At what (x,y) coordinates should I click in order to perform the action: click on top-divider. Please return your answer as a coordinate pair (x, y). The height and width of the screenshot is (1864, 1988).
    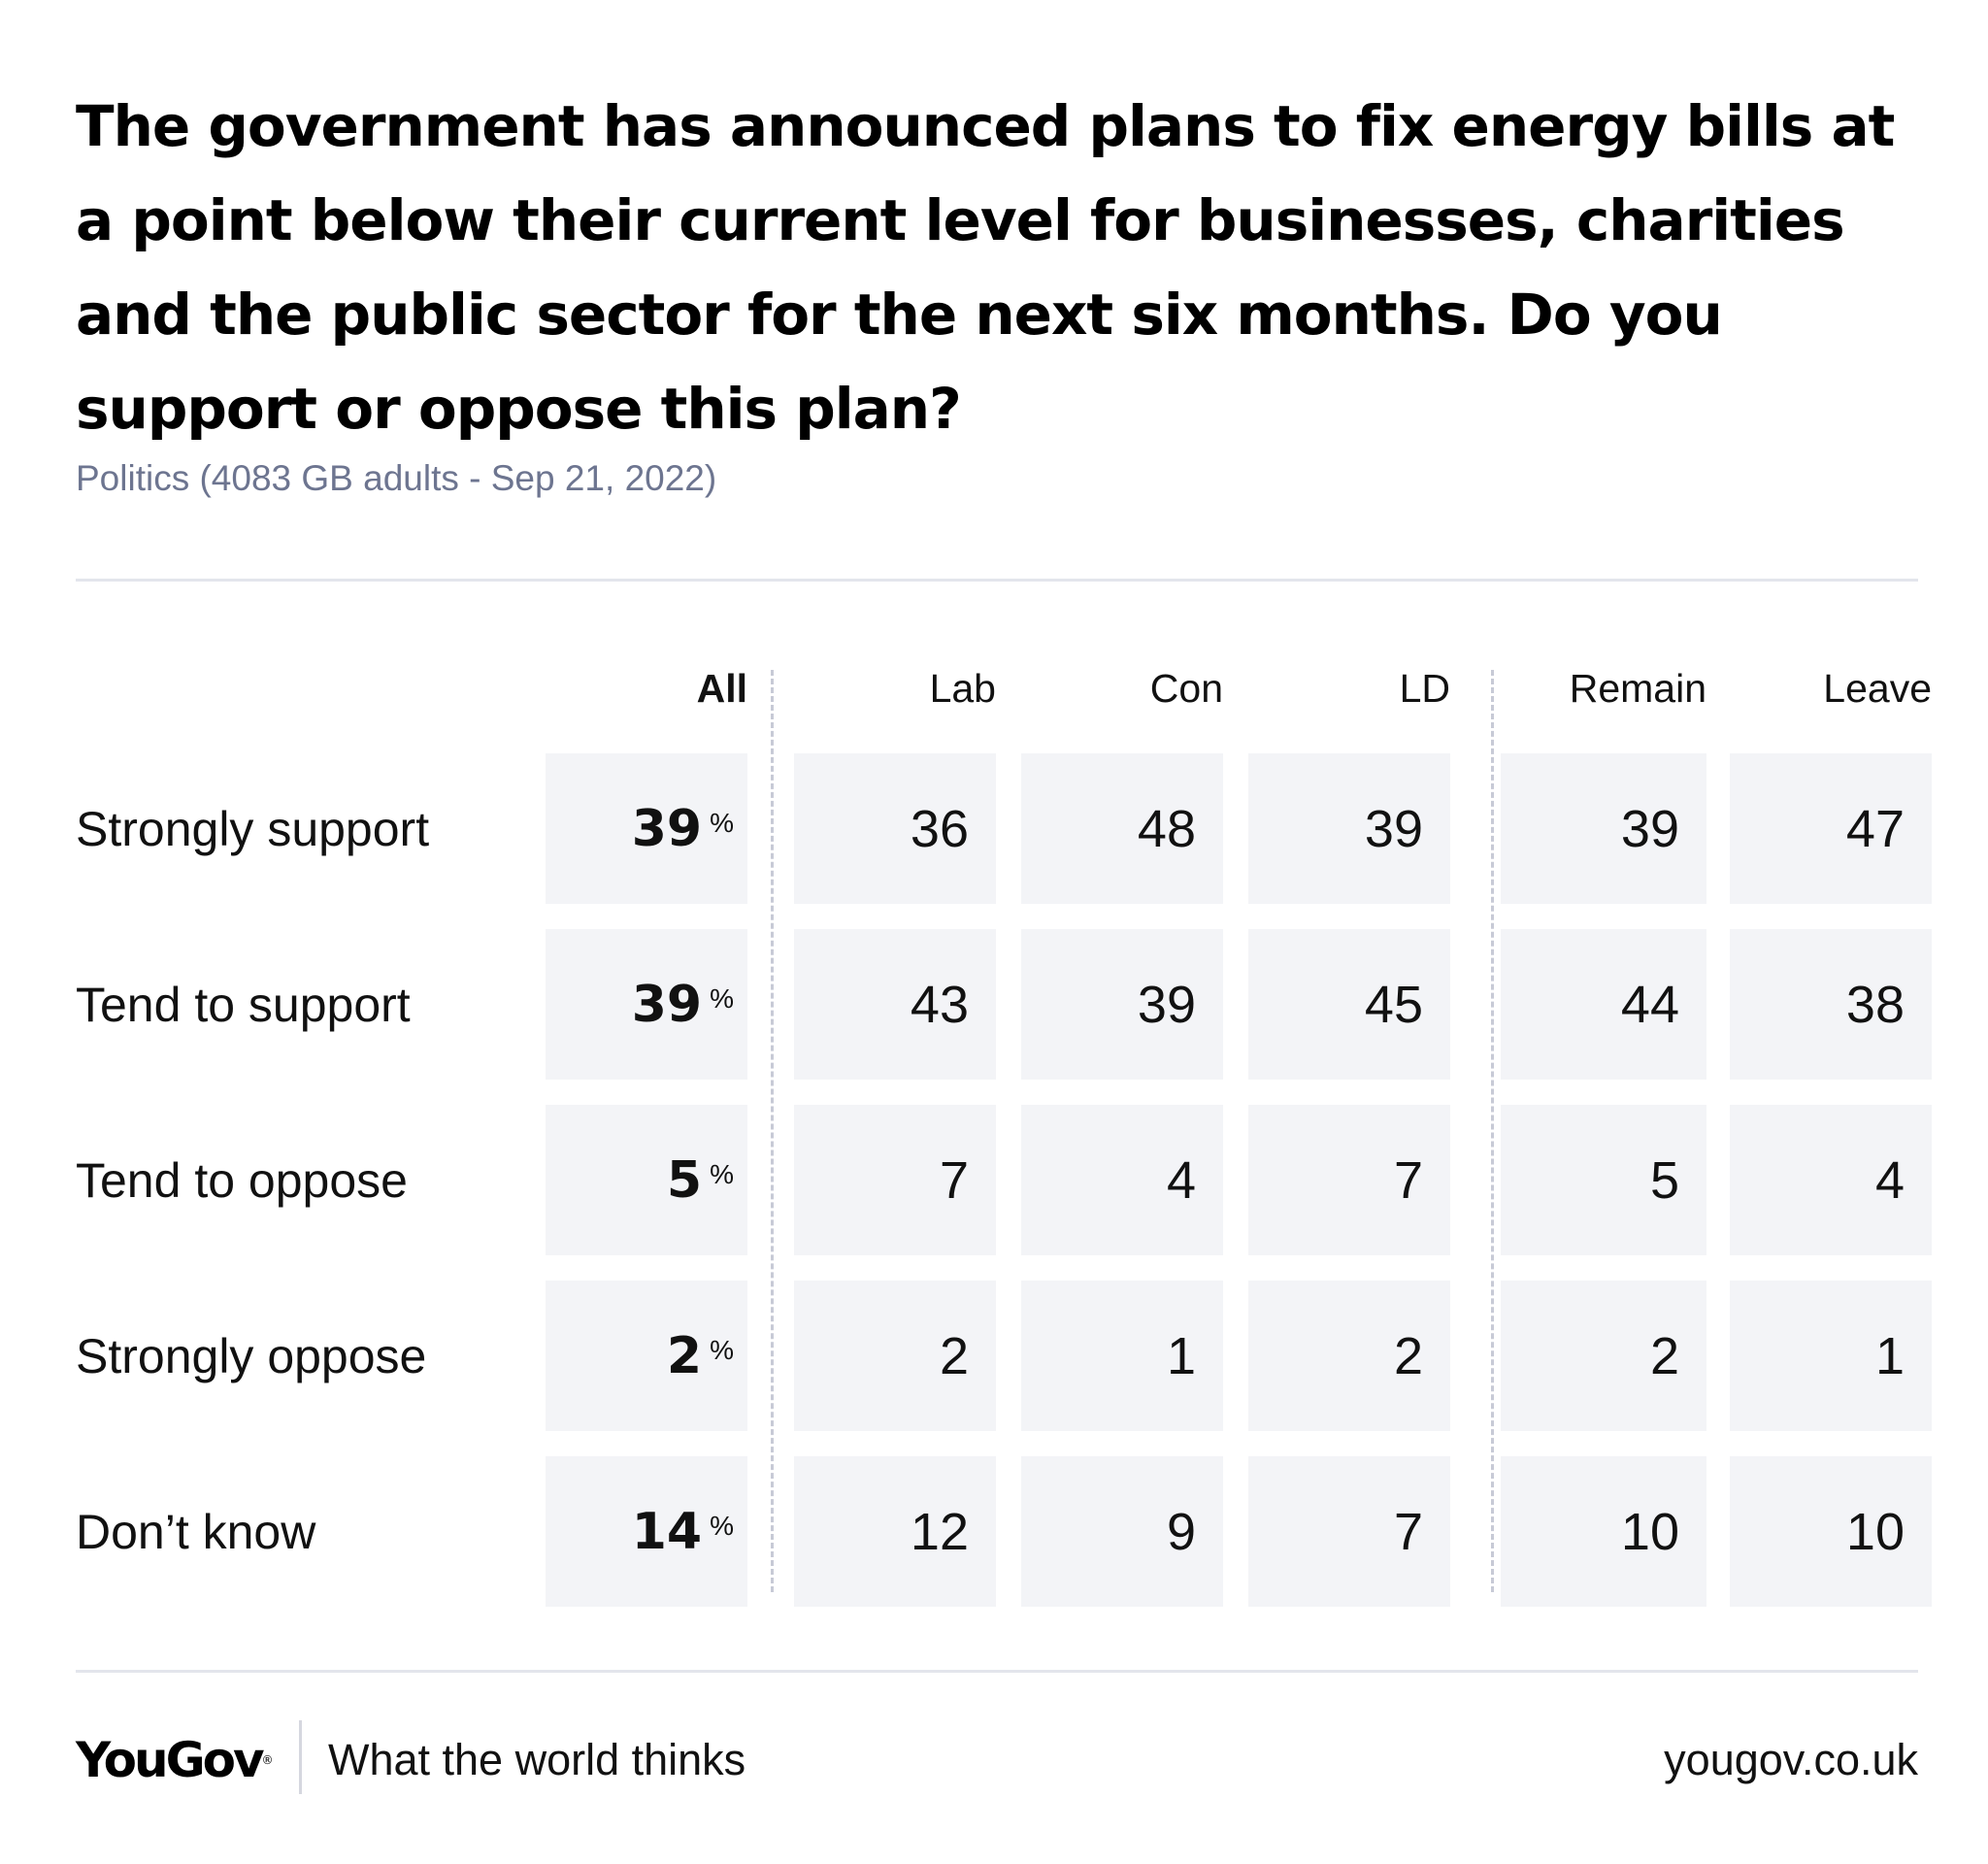
    Looking at the image, I should click on (997, 580).